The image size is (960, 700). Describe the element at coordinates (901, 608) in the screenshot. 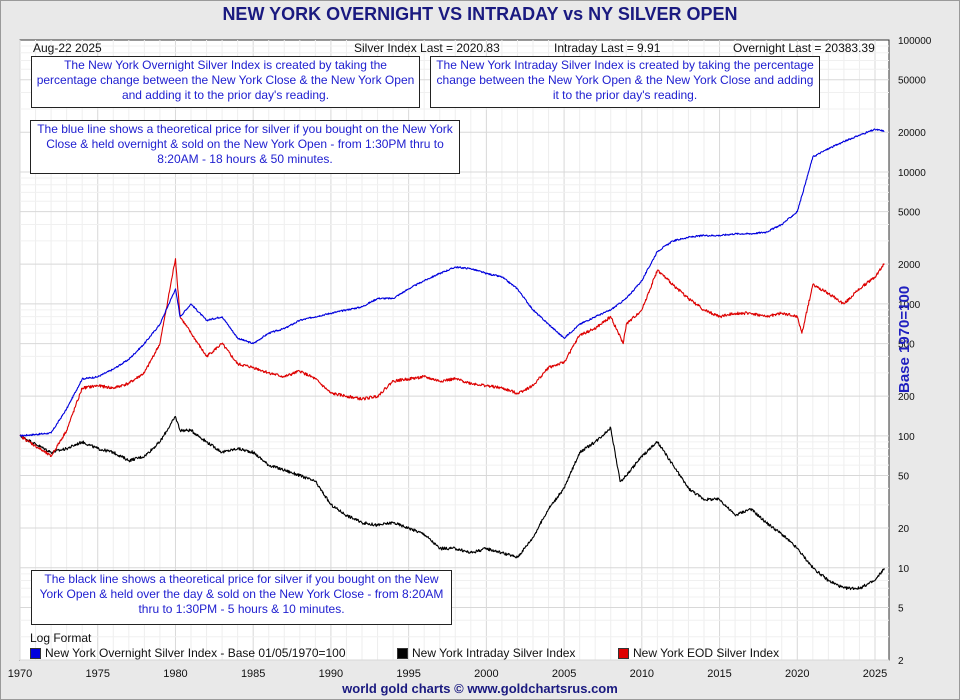

I see `y-tick-label: 5` at that location.